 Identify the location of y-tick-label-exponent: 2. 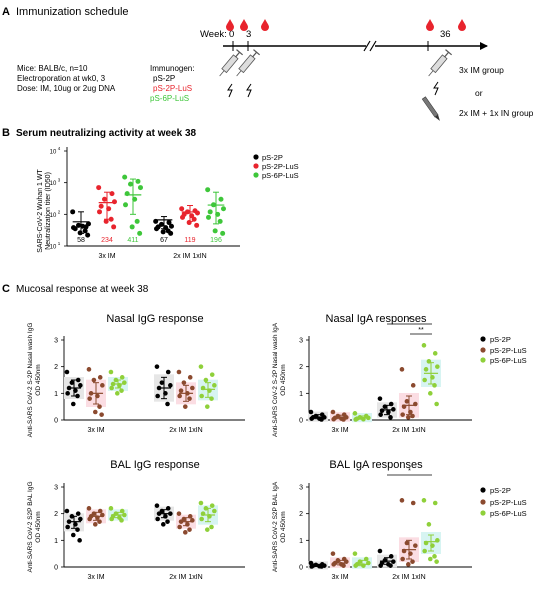
(59, 211).